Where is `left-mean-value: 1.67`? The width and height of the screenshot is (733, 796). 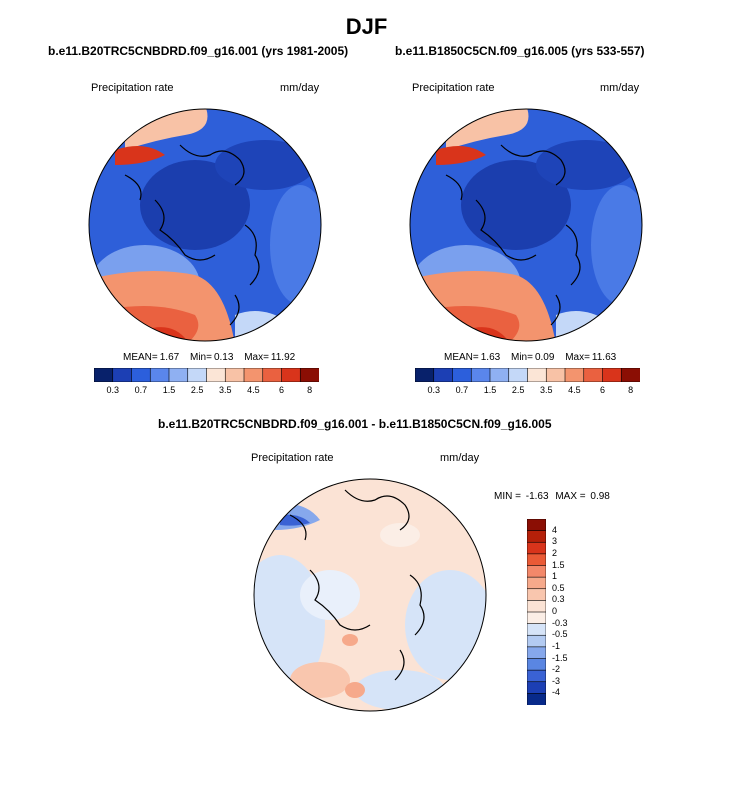
left-mean-value: 1.67 is located at coordinates (169, 357).